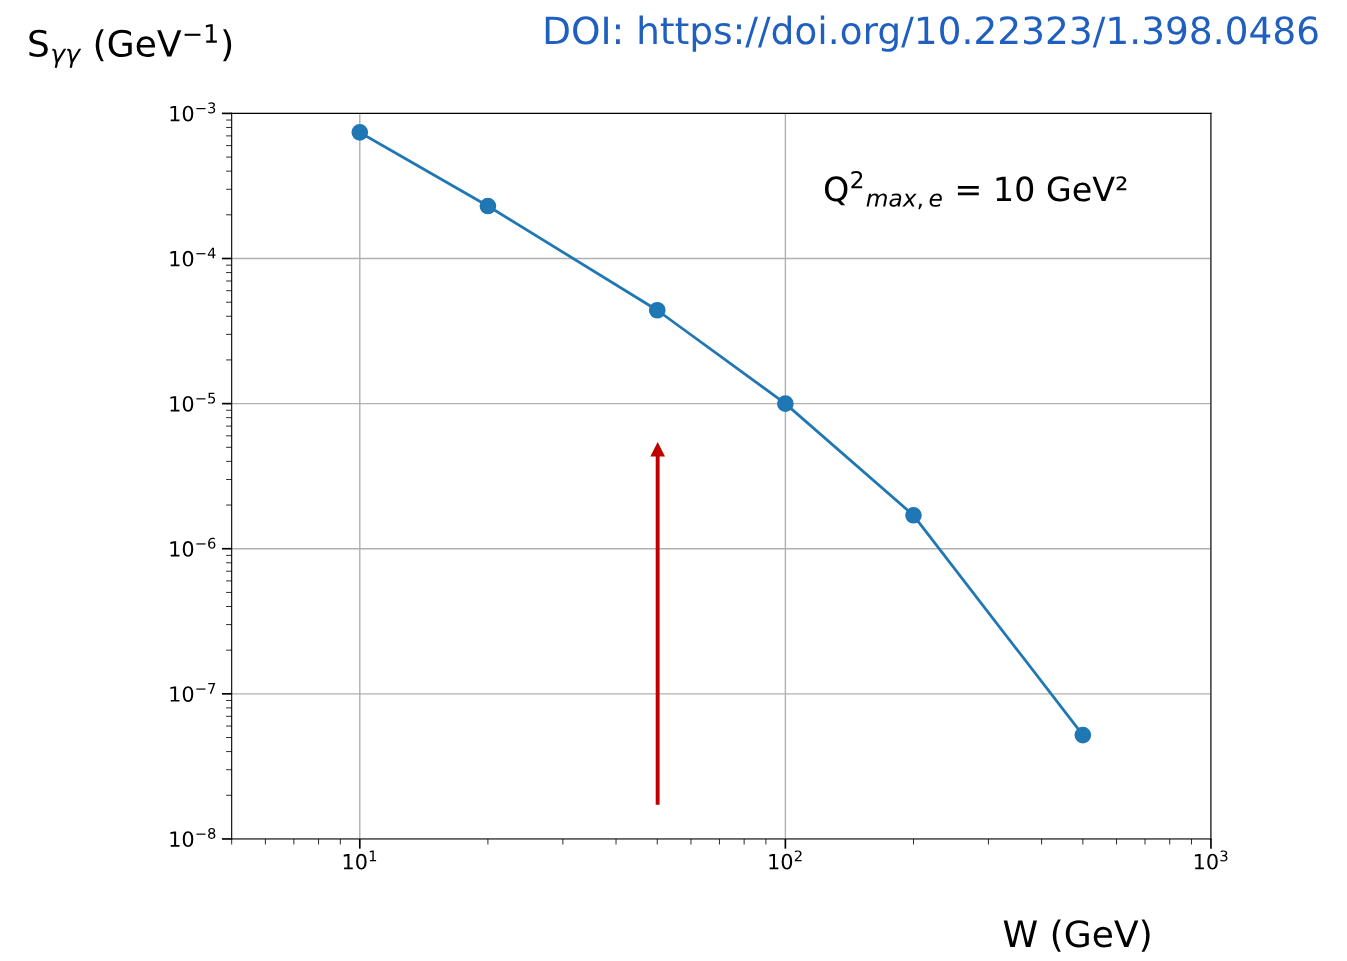 This screenshot has width=1347, height=961. I want to click on annotation: Q$^{2}$$_{max,e}$ = 10 GeV², so click(975, 190).